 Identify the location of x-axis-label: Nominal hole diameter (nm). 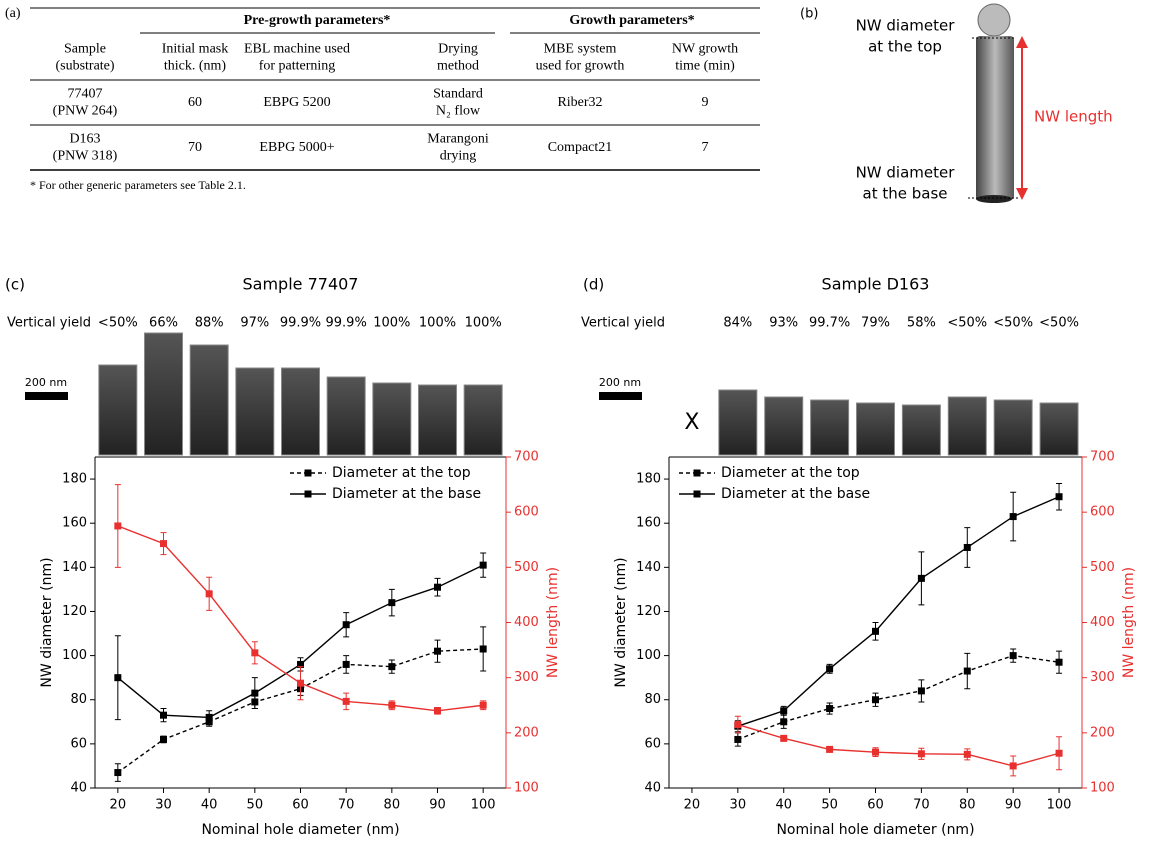
(300, 830).